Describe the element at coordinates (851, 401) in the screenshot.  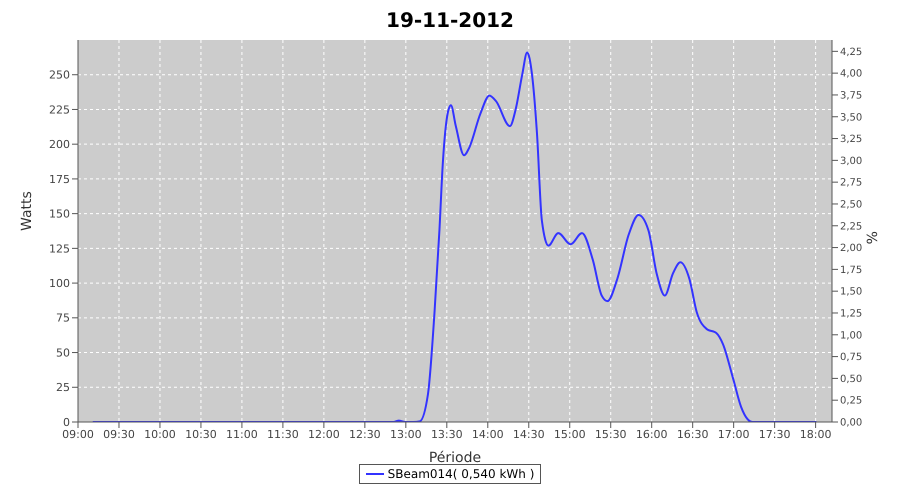
I see `y2-tick-label: 0,25` at that location.